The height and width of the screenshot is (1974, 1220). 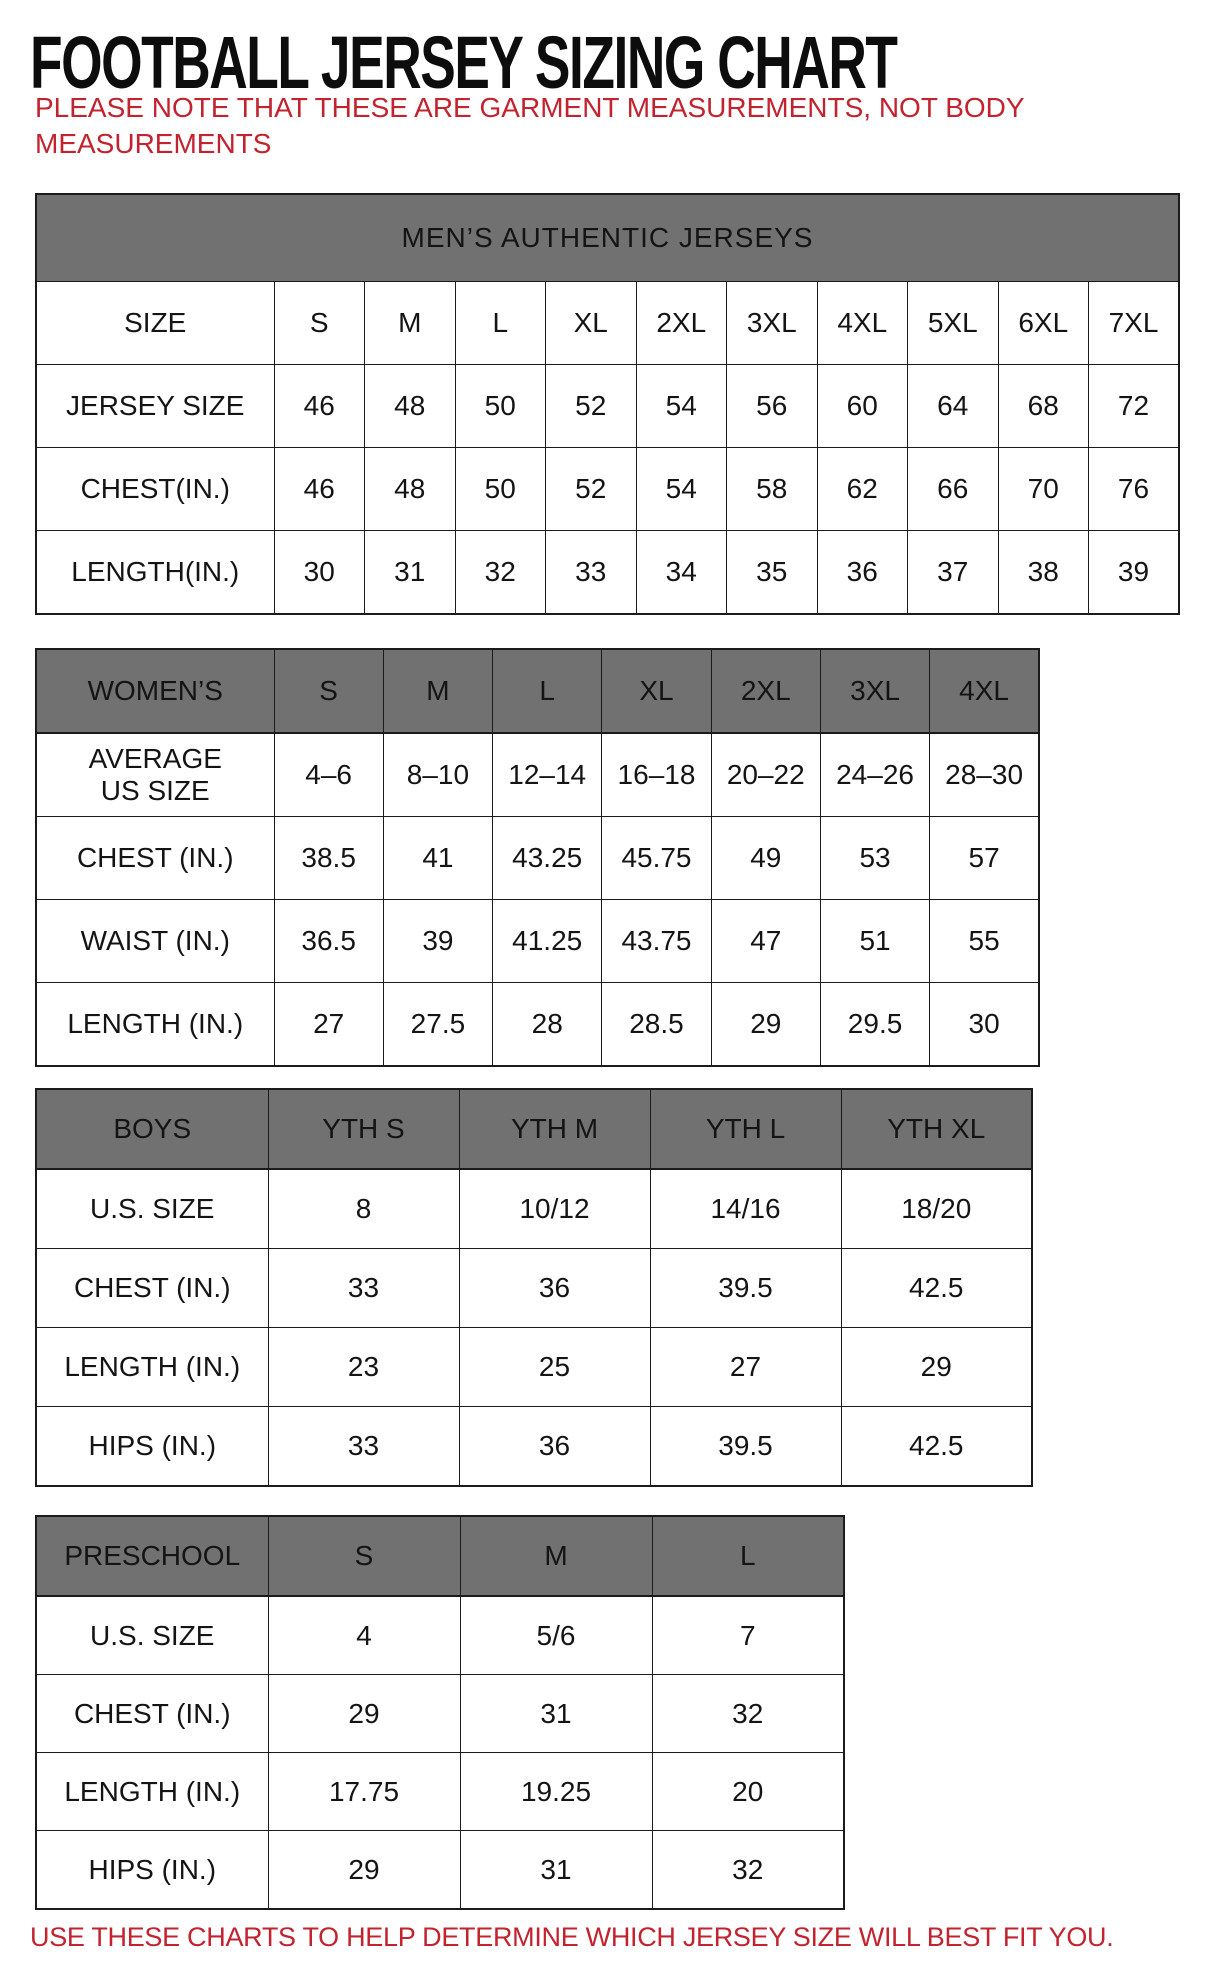 What do you see at coordinates (656, 1024) in the screenshot?
I see `value-cell: 28.5` at bounding box center [656, 1024].